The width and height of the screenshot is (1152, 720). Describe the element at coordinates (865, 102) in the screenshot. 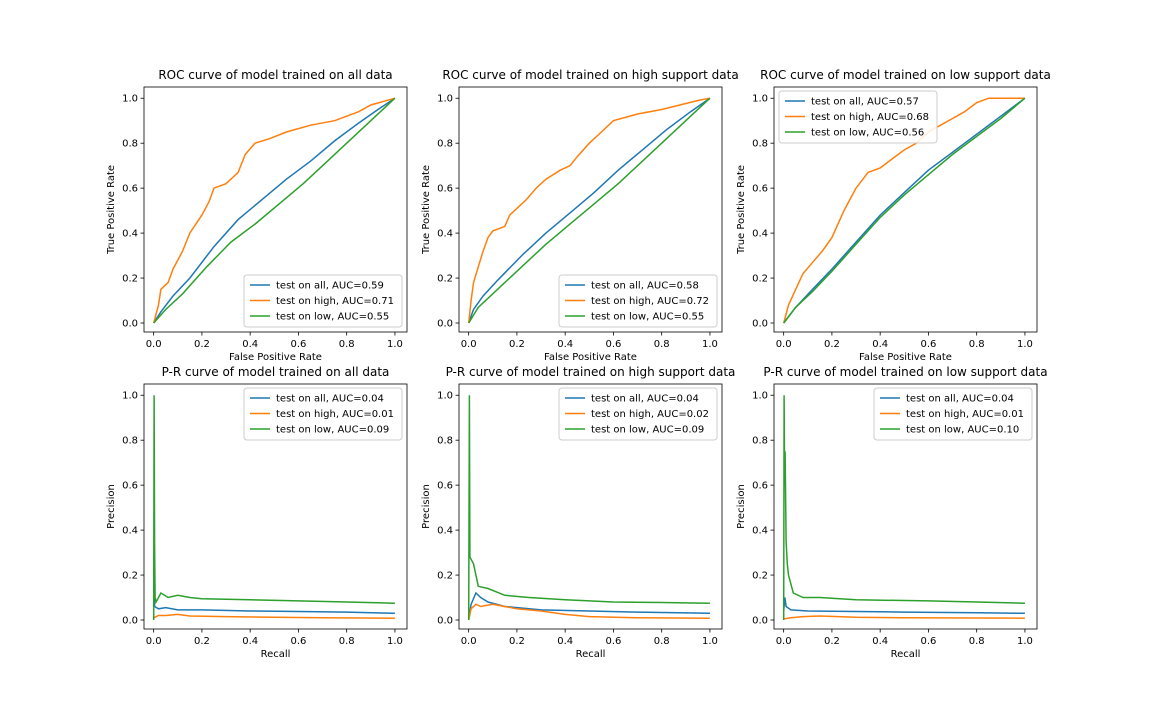

I see `legend-entry: test on all, AUC=0.57` at that location.